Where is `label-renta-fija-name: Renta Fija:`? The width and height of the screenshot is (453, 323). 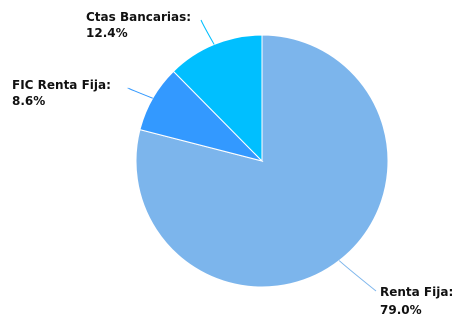 label-renta-fija-name: Renta Fija: is located at coordinates (416, 292).